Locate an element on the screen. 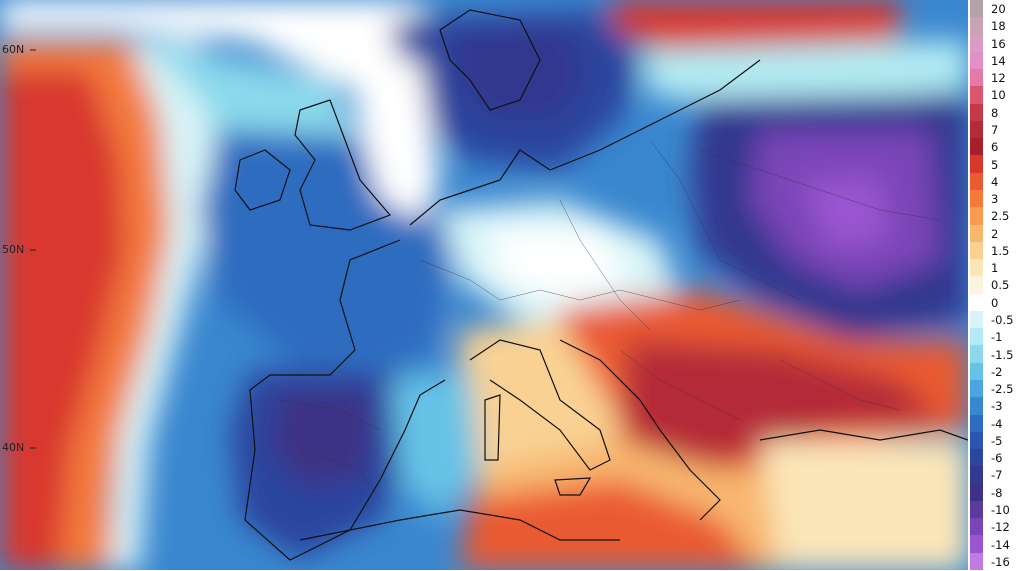 The image size is (1024, 571). legend-row: -1.5 is located at coordinates (996, 354).